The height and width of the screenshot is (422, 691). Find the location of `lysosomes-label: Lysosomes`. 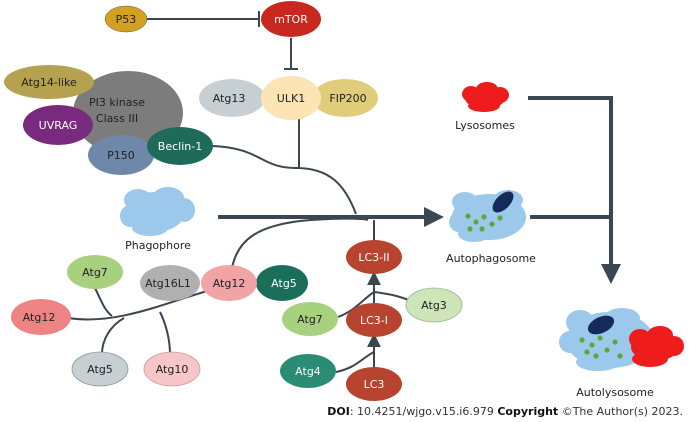

lysosomes-label: Lysosomes is located at coordinates (485, 125).